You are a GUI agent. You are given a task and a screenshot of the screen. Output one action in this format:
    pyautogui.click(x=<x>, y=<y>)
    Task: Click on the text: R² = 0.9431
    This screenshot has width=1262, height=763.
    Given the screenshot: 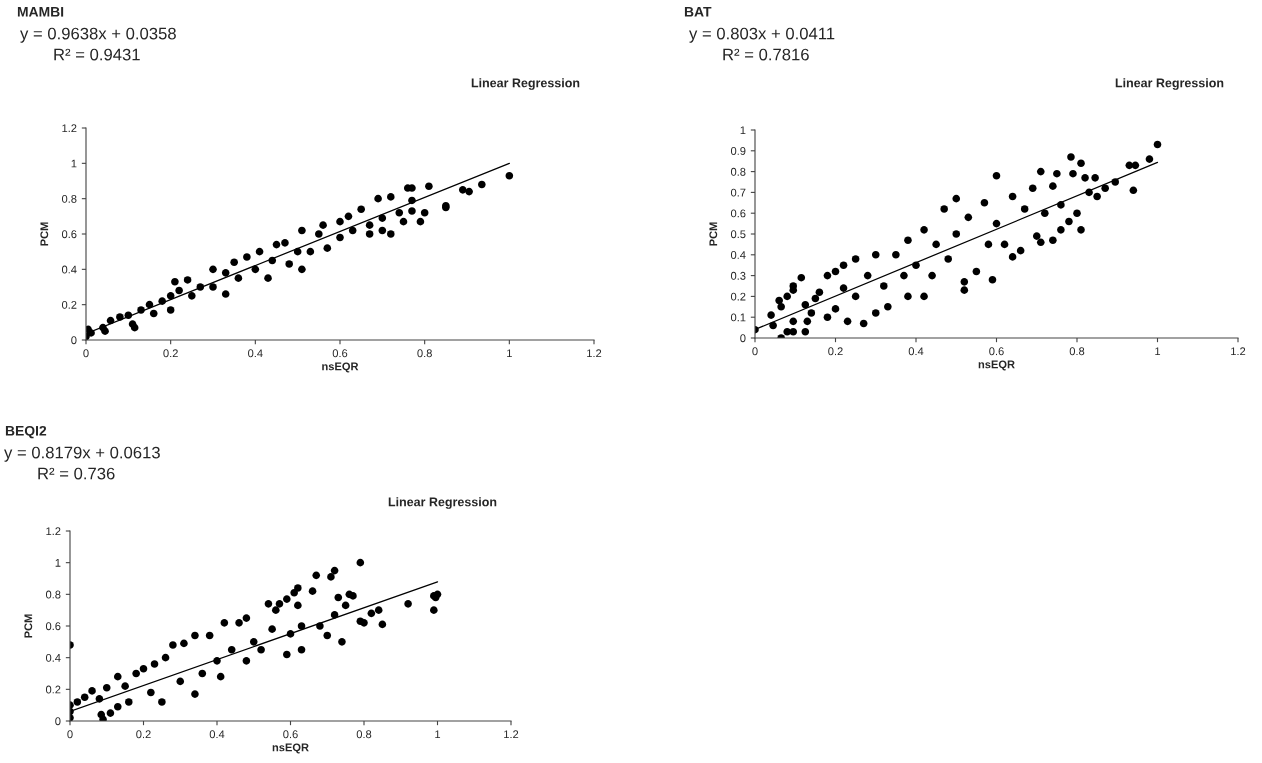 What is the action you would take?
    pyautogui.click(x=97, y=54)
    